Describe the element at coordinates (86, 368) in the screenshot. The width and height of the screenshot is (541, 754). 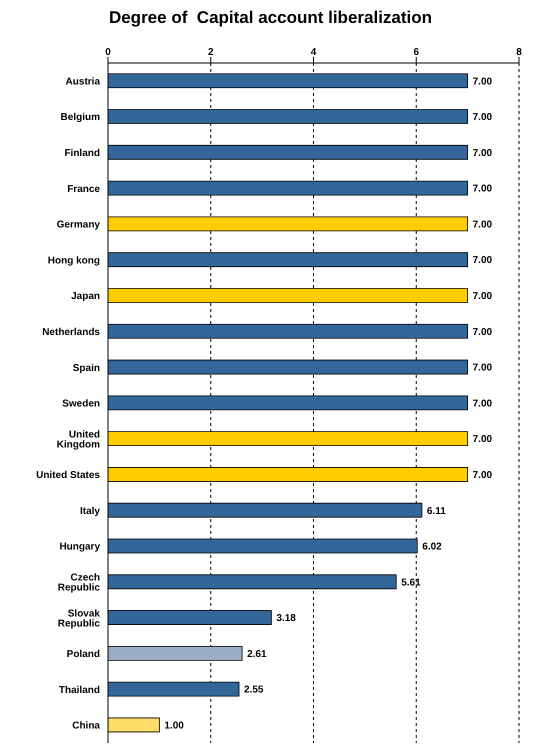
I see `y-tick-label: Spain` at that location.